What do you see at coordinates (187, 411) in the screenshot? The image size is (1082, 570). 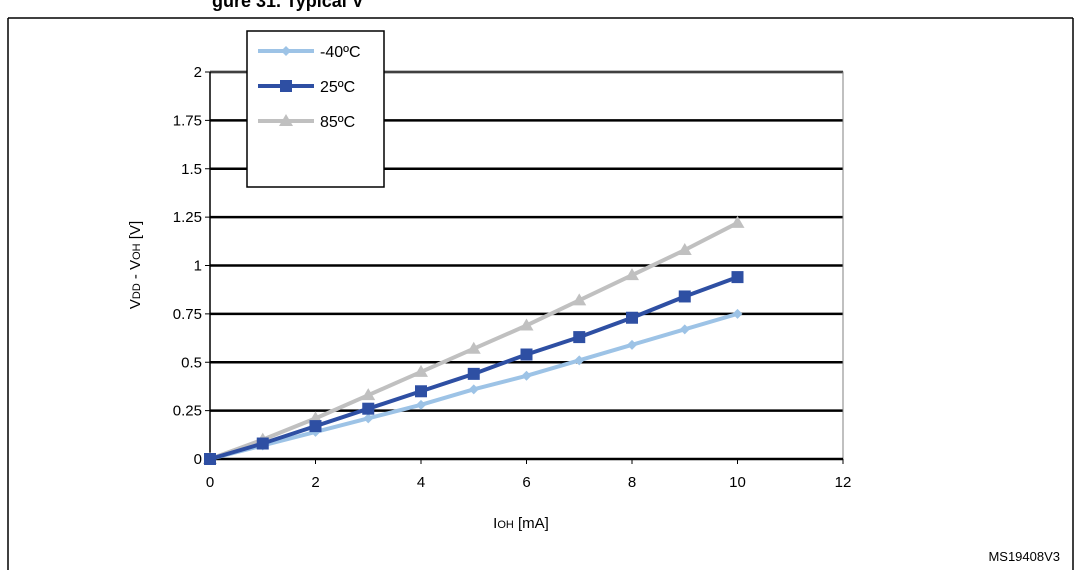 I see `y-tick-label: 0.25` at bounding box center [187, 411].